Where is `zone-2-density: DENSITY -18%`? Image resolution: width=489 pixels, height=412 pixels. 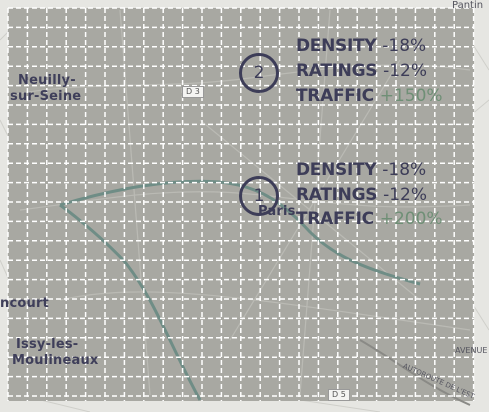
zone-2-density: DENSITY -18% is located at coordinates (361, 46).